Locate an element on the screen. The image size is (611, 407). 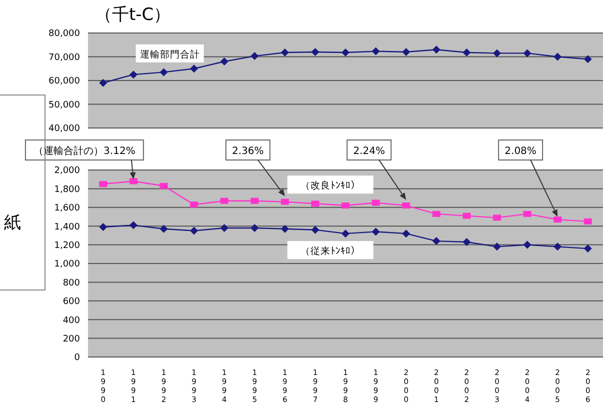
annotation: 2.24% is located at coordinates (369, 151).